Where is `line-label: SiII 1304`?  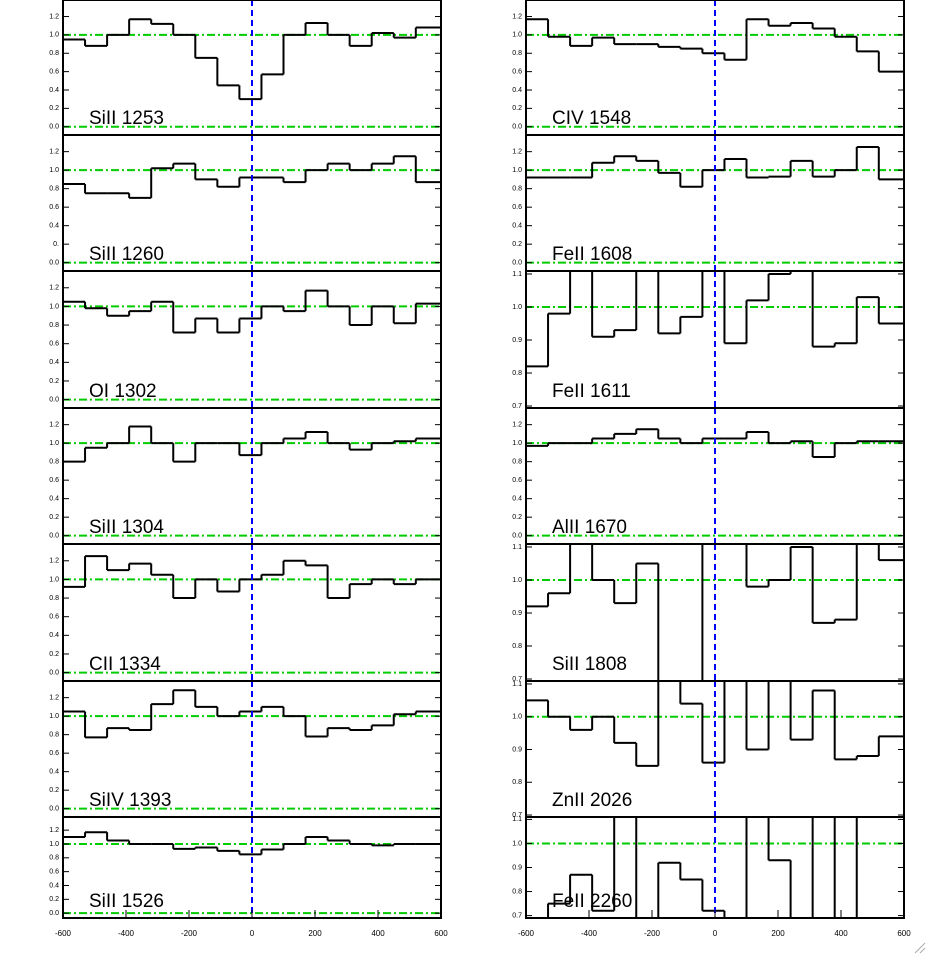 line-label: SiII 1304 is located at coordinates (126, 527).